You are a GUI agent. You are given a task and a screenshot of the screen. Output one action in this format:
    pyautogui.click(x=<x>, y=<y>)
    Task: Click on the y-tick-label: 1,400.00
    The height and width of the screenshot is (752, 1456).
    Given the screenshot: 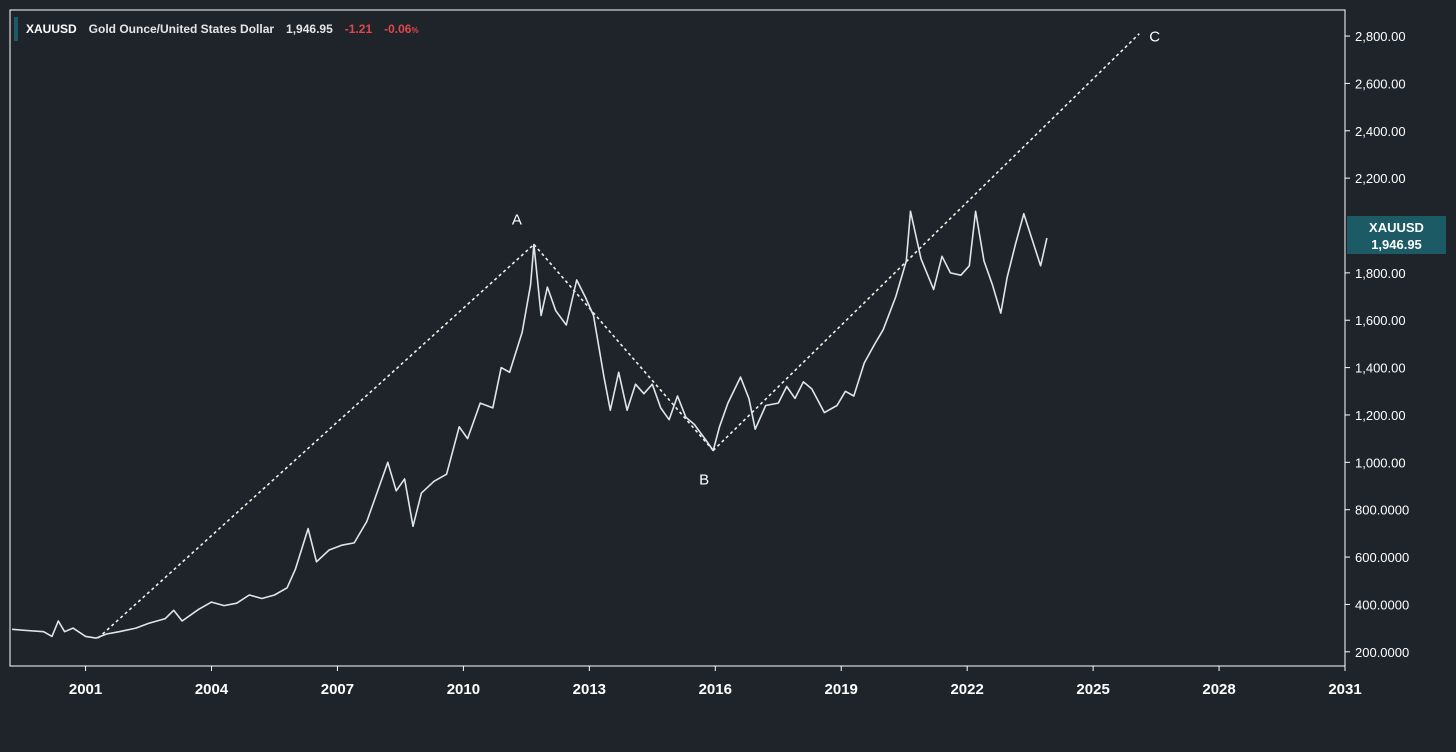 What is the action you would take?
    pyautogui.click(x=1380, y=368)
    